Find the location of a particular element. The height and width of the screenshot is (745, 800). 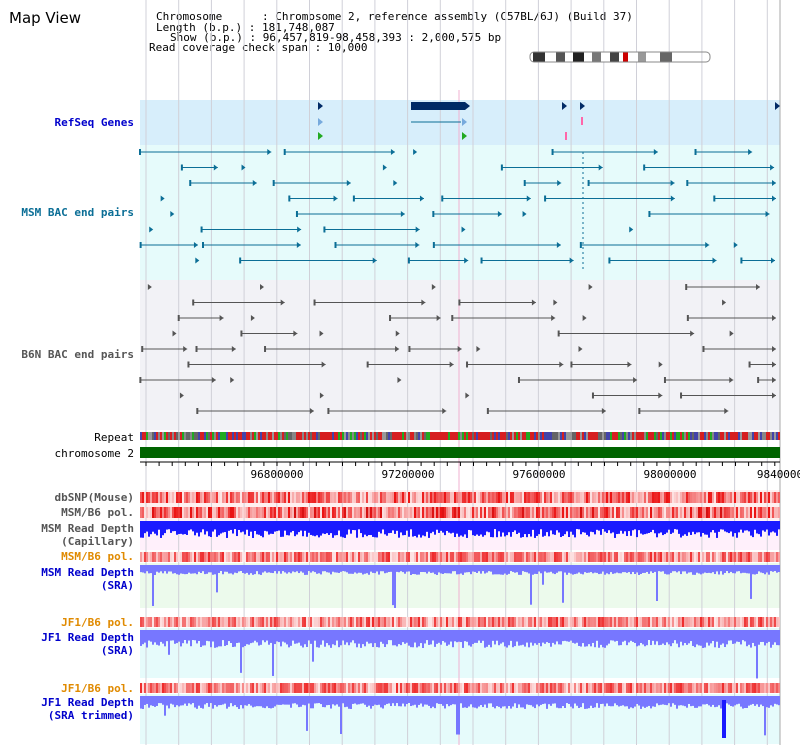

track-label-jf1-trim: JF1 Read Depth is located at coordinates (87, 702).